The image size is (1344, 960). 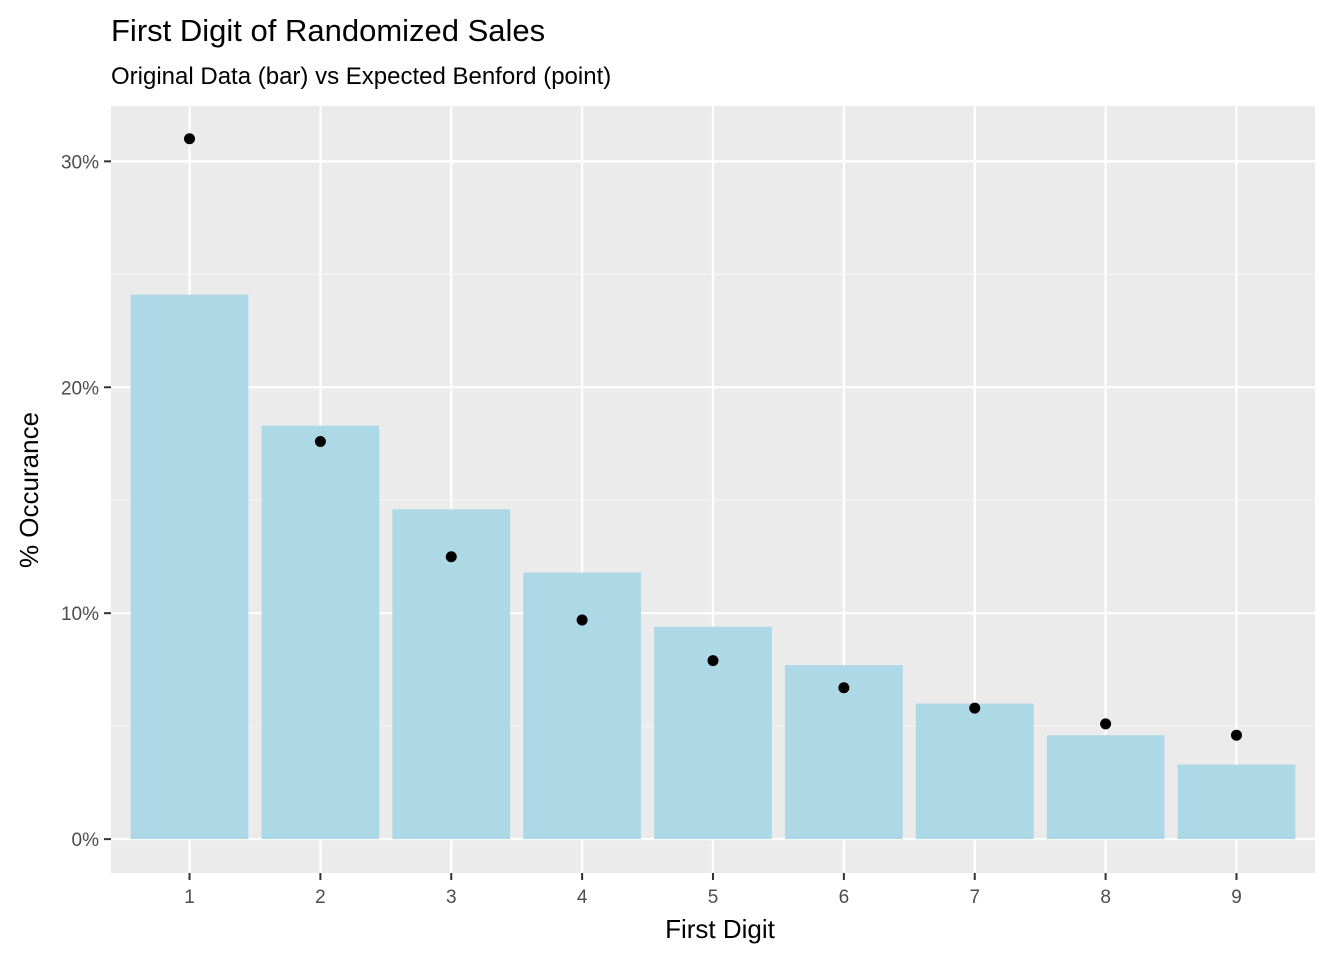 What do you see at coordinates (1236, 897) in the screenshot?
I see `x-tick-label: 9` at bounding box center [1236, 897].